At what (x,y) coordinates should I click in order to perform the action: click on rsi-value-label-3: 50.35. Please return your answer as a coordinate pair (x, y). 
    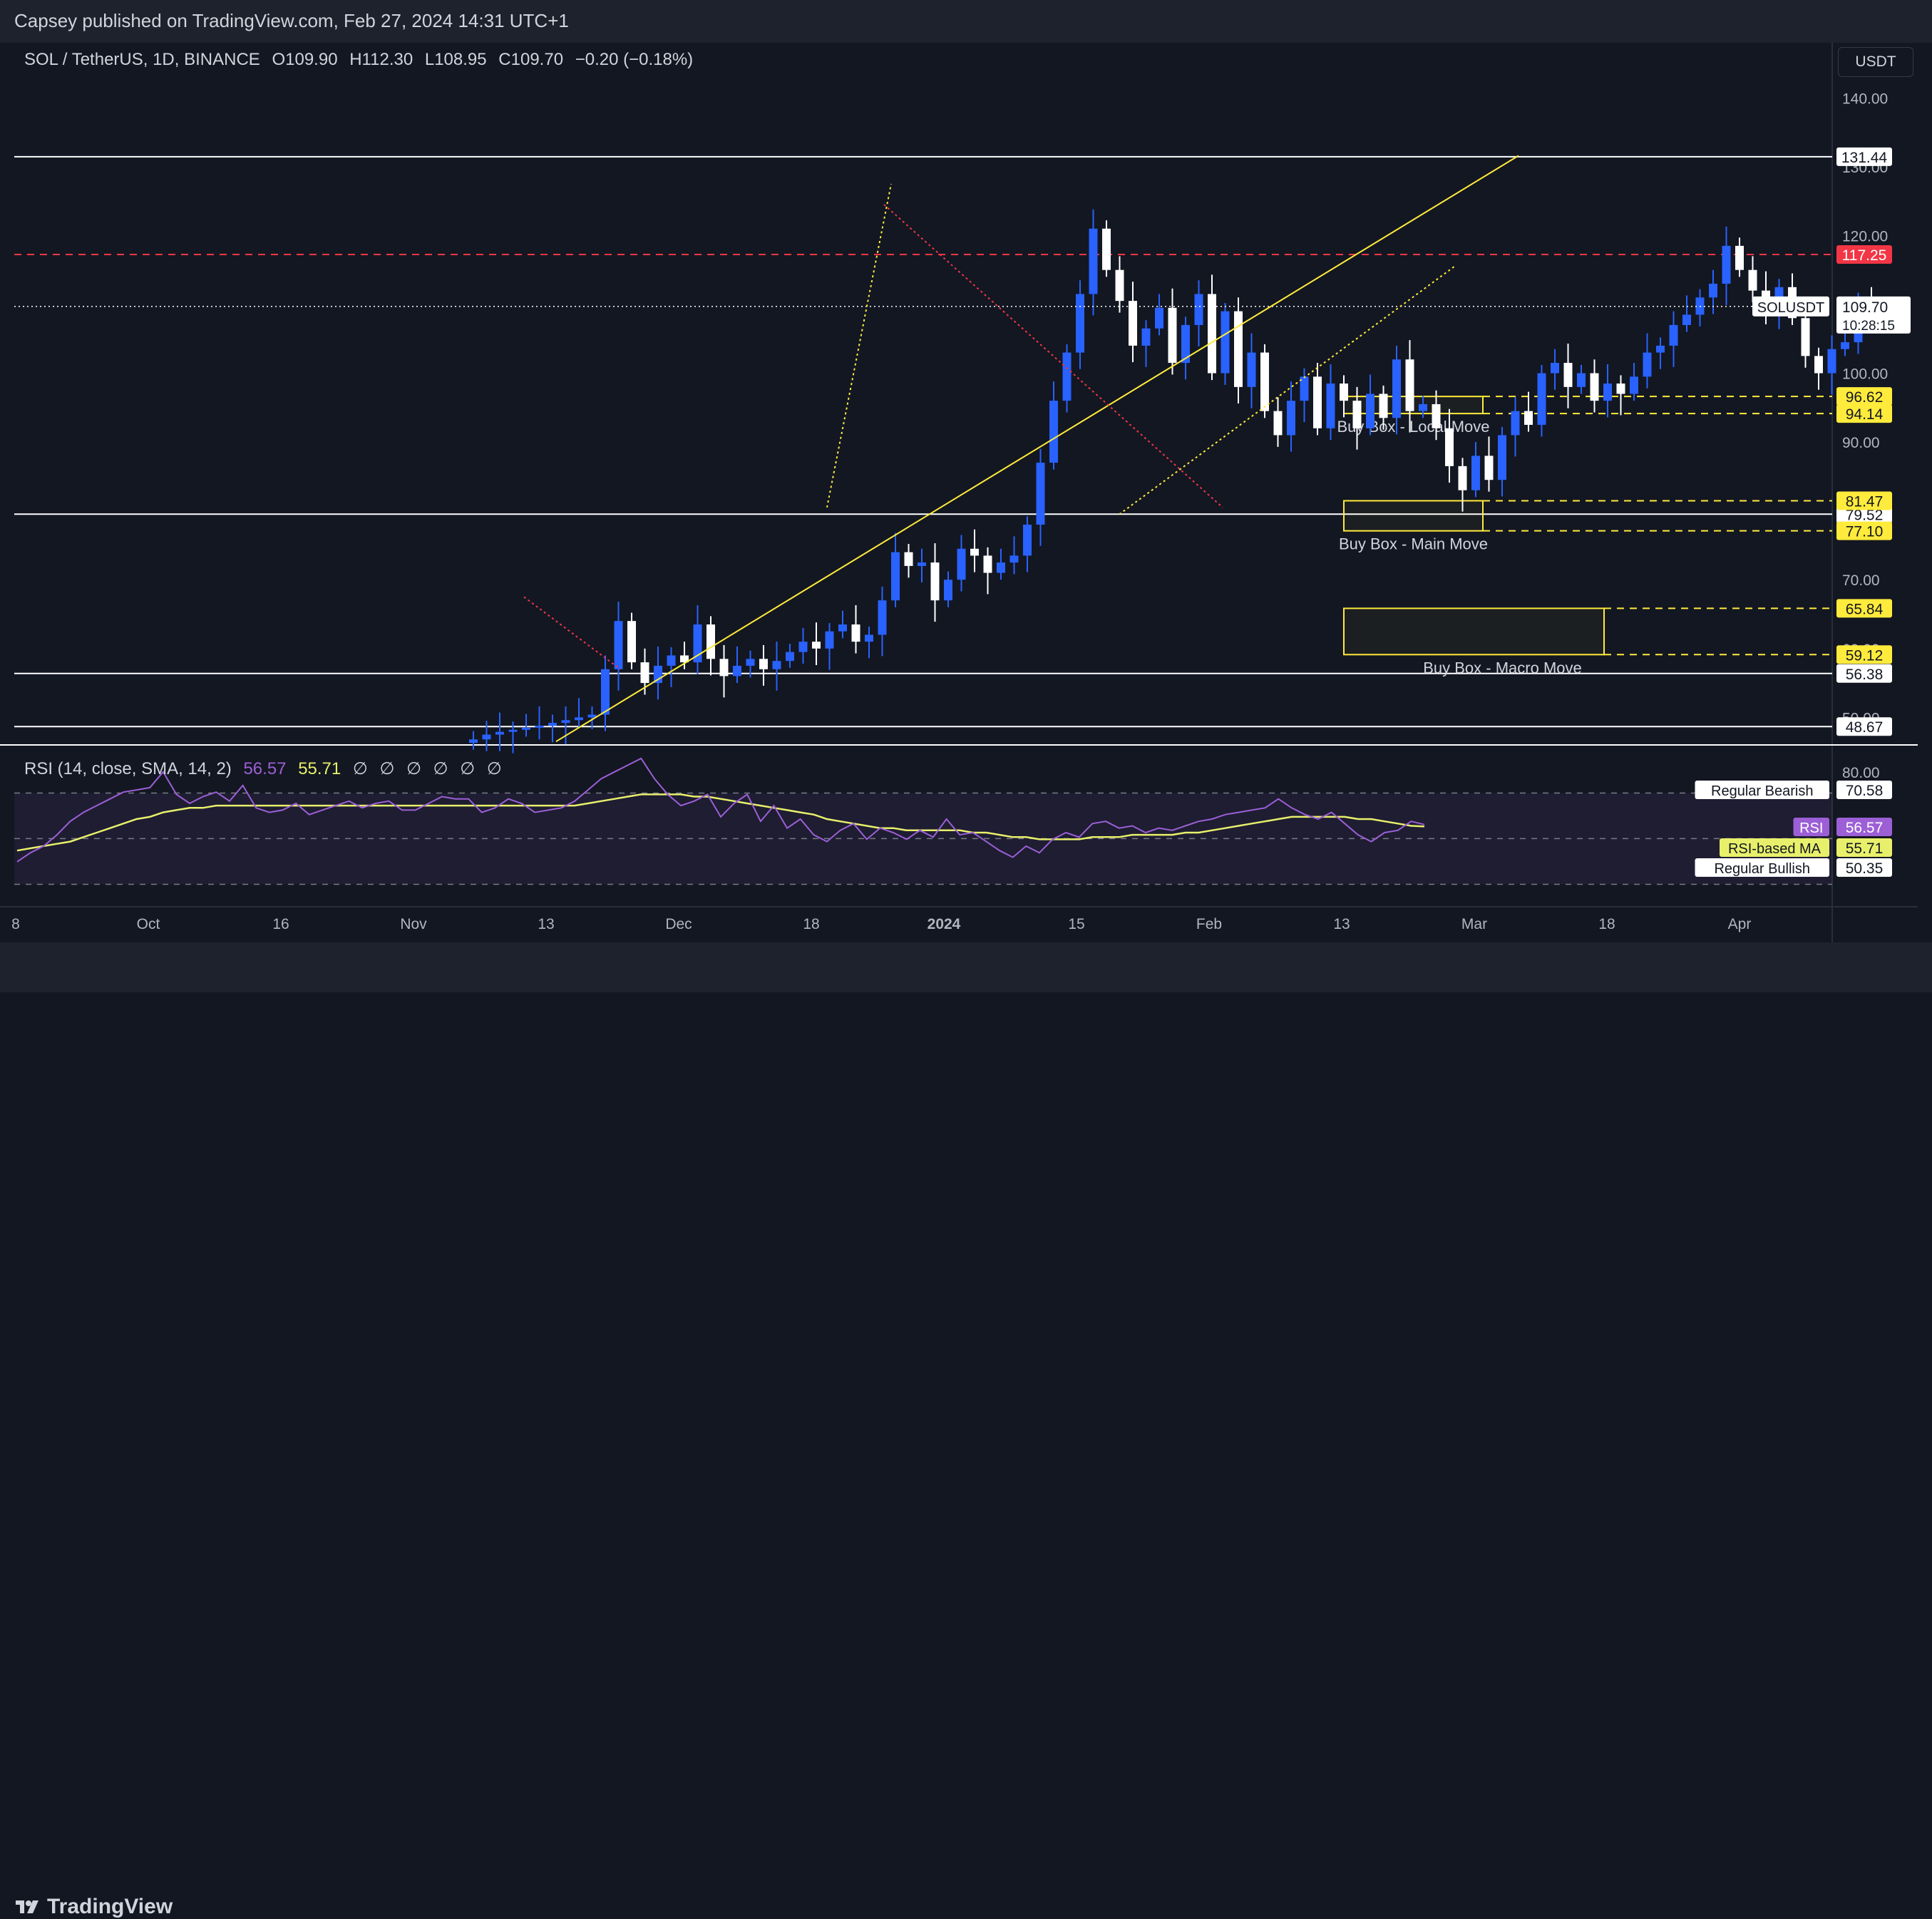
    Looking at the image, I should click on (1865, 868).